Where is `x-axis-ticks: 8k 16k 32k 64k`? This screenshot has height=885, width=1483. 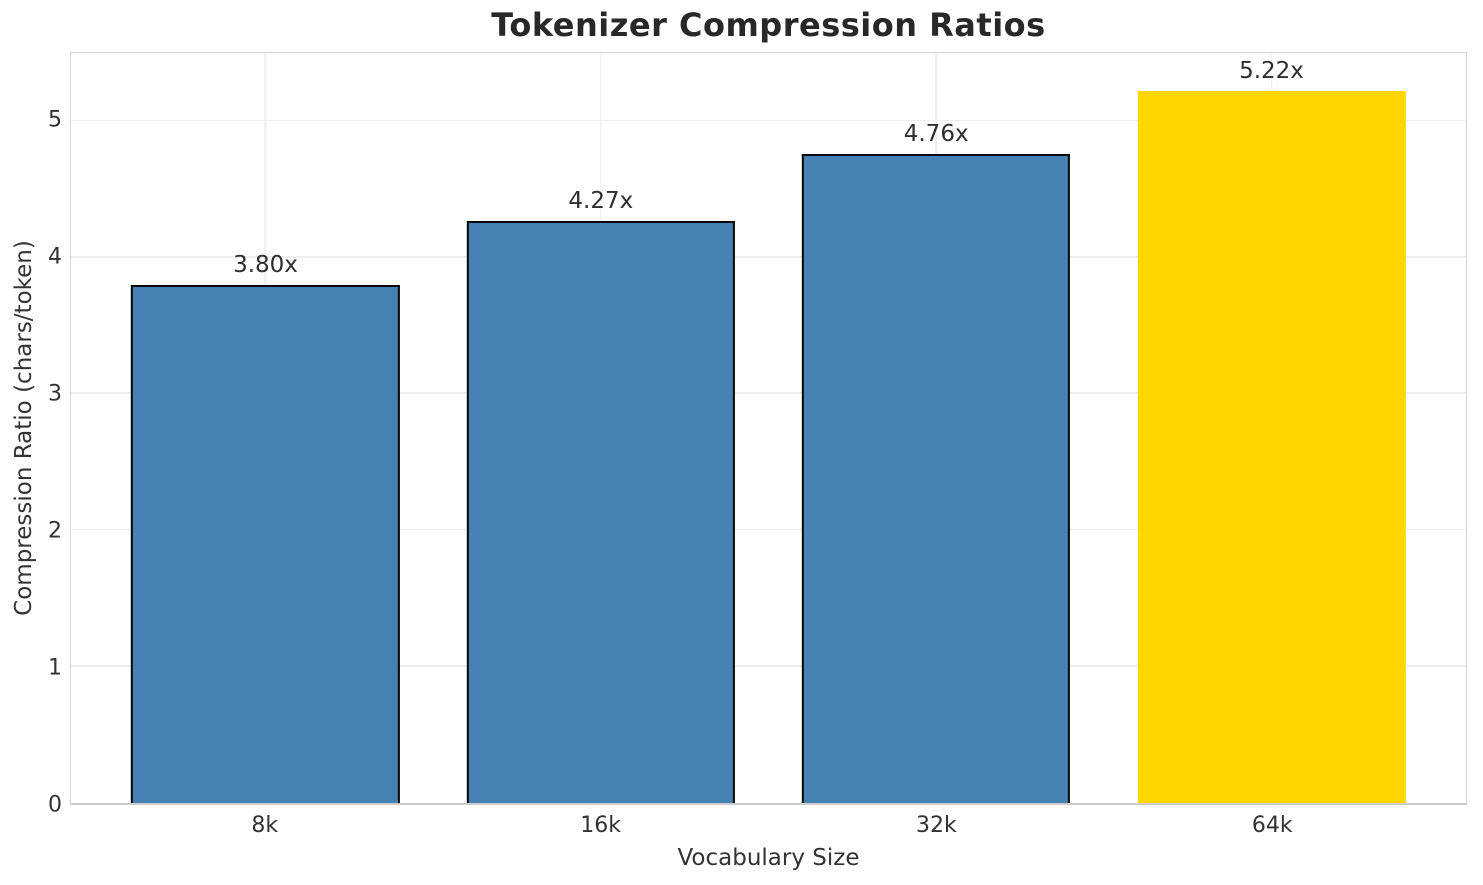
x-axis-ticks: 8k 16k 32k 64k is located at coordinates (768, 828).